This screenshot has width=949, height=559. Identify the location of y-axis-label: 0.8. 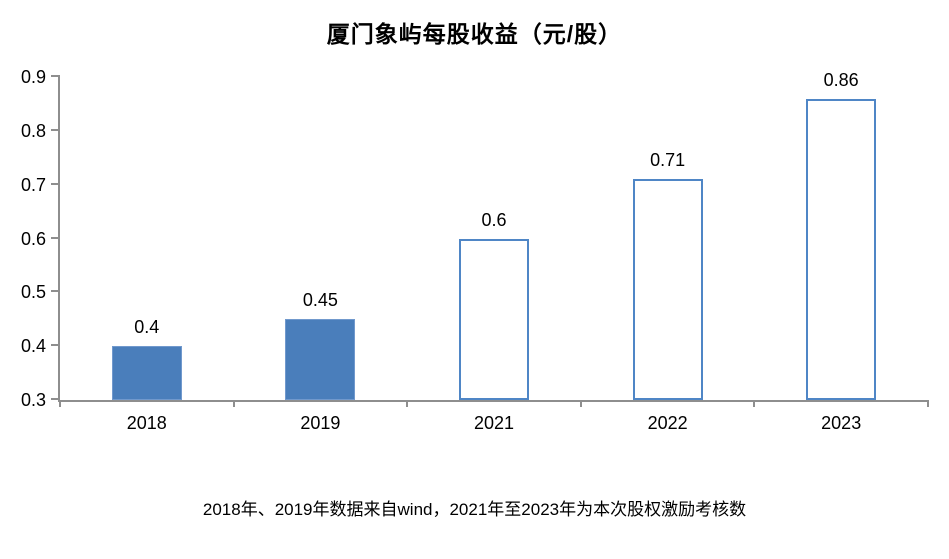
(33, 130).